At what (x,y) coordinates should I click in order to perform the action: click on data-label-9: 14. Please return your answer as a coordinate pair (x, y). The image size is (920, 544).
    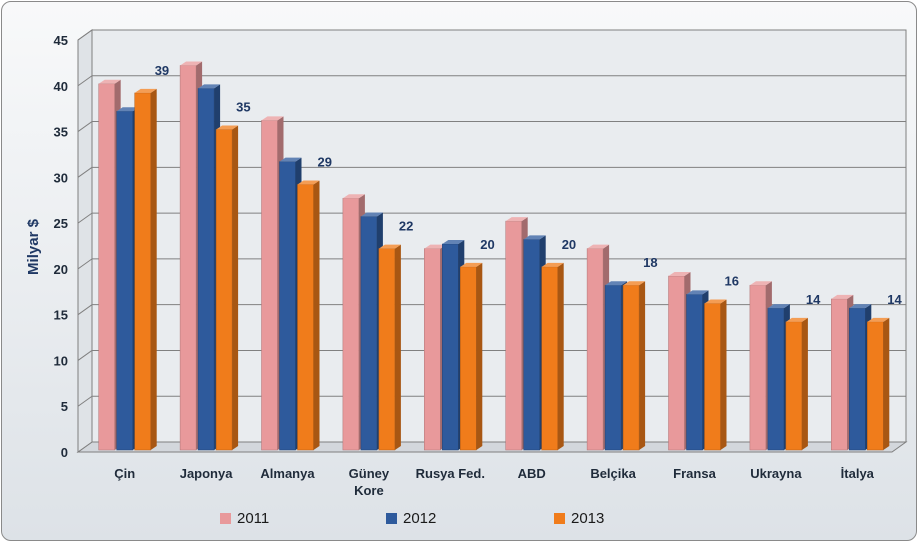
    Looking at the image, I should click on (894, 299).